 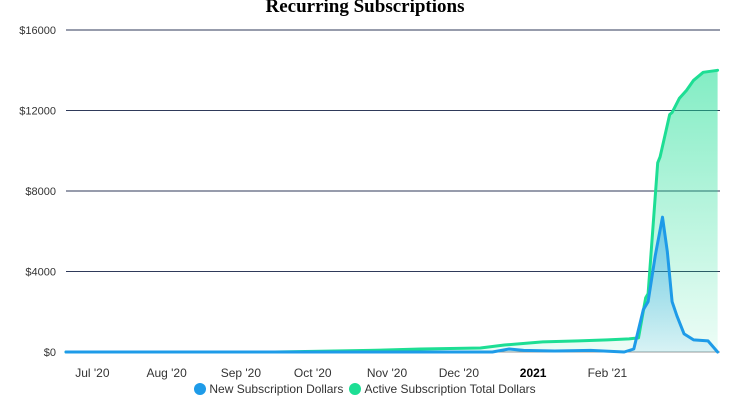 What do you see at coordinates (40, 273) in the screenshot?
I see `y-tick-label: $4000` at bounding box center [40, 273].